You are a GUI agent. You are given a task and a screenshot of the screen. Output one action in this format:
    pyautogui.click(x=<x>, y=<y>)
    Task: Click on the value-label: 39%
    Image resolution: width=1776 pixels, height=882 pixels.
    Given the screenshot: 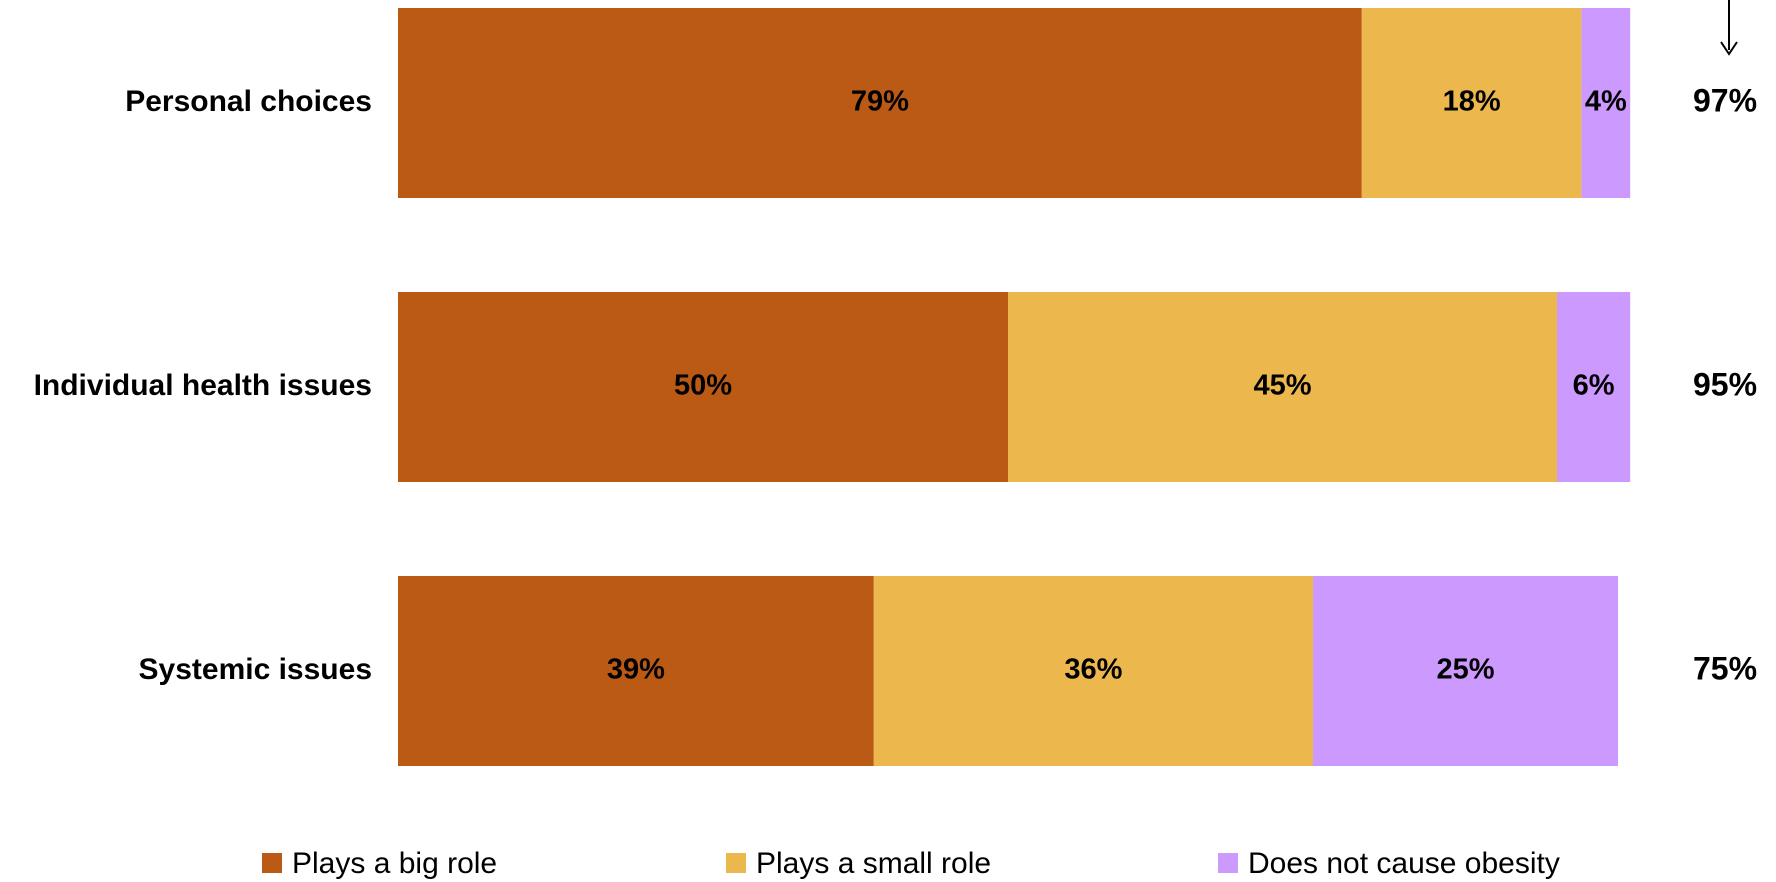 What is the action you would take?
    pyautogui.click(x=636, y=670)
    